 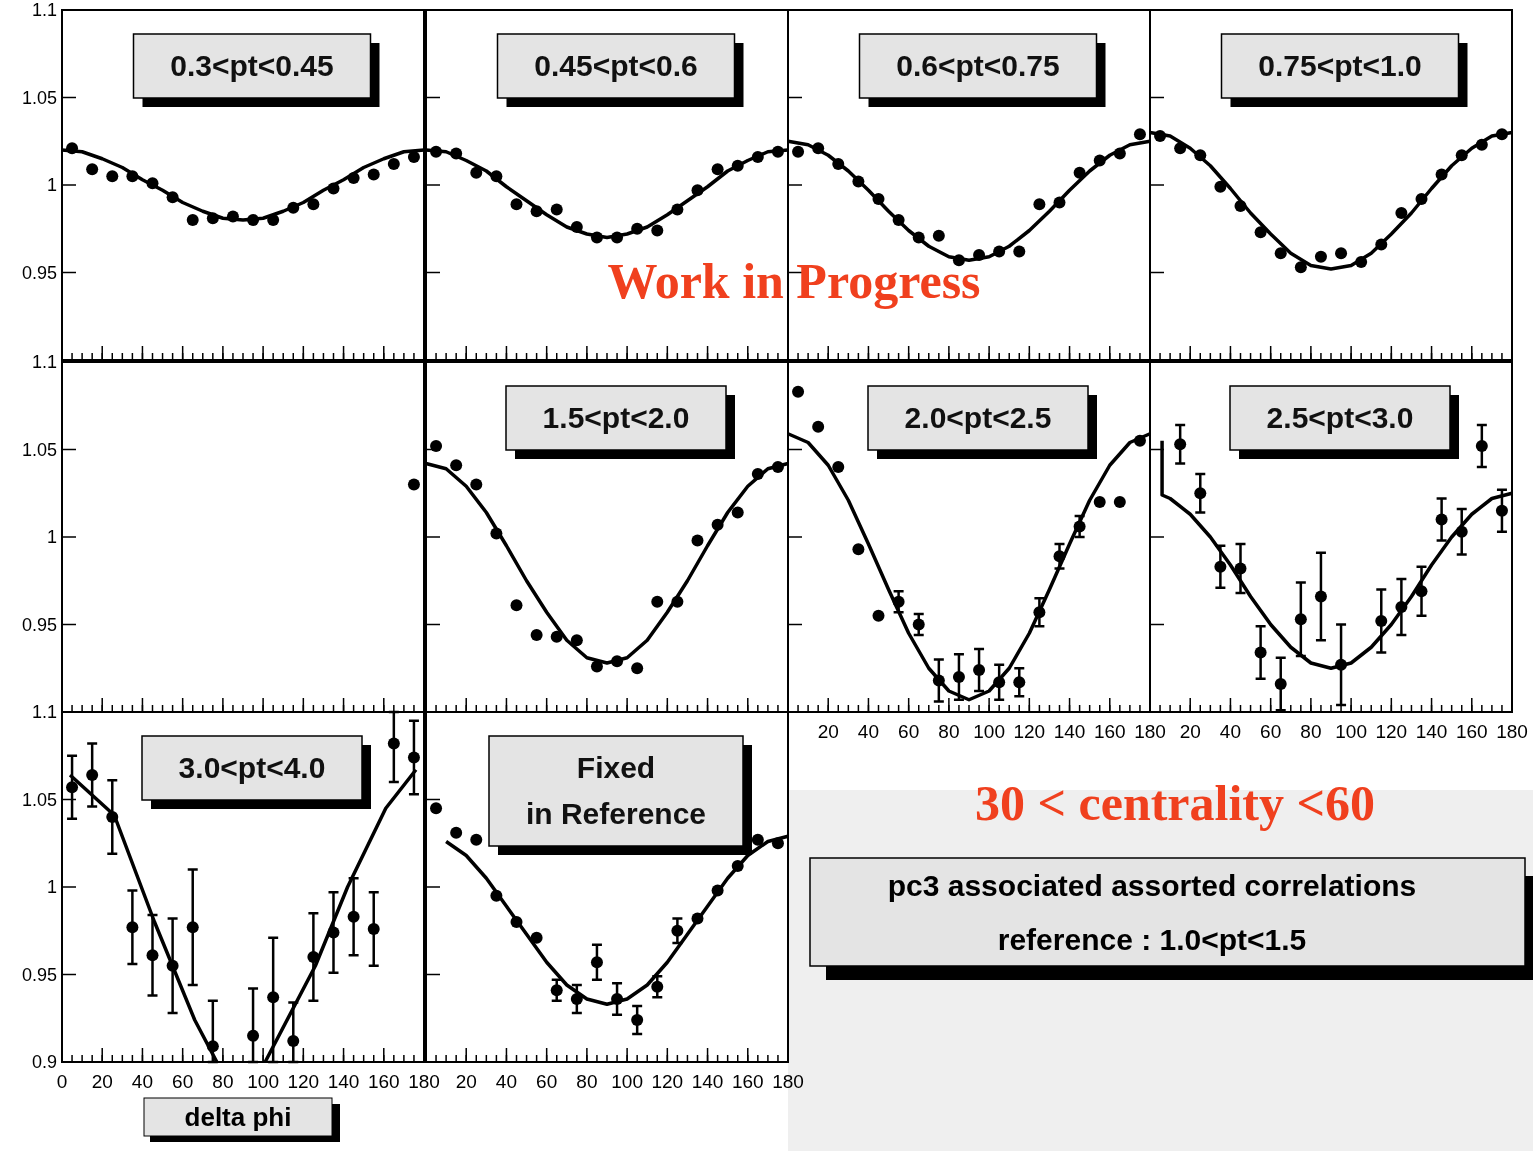 I want to click on text: pc3 associated assorted correlations, so click(x=1152, y=885).